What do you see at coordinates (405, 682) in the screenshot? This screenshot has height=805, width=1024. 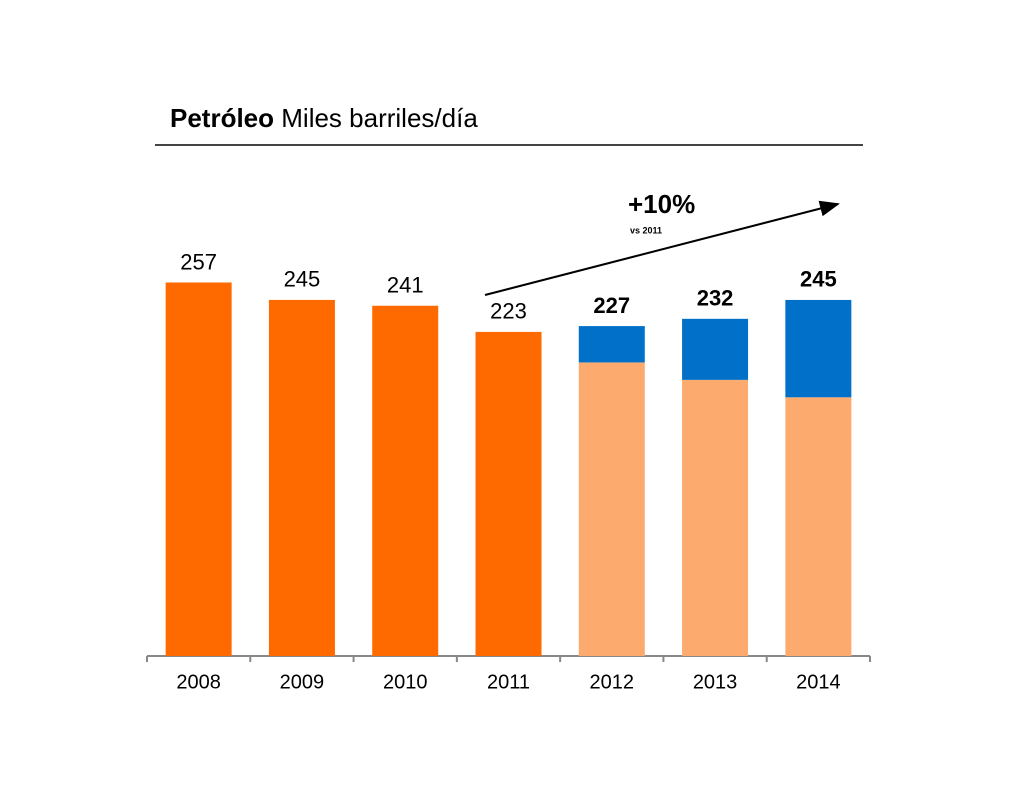 I see `x-tick-label: 2010` at bounding box center [405, 682].